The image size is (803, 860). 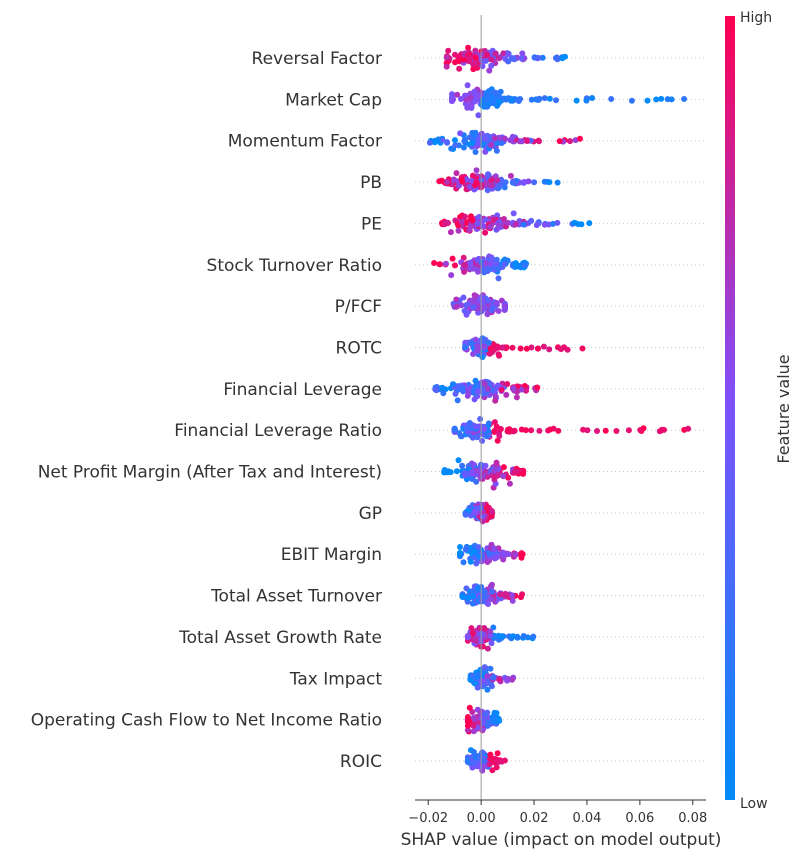 I want to click on x-tick-label: −0.02, so click(x=428, y=818).